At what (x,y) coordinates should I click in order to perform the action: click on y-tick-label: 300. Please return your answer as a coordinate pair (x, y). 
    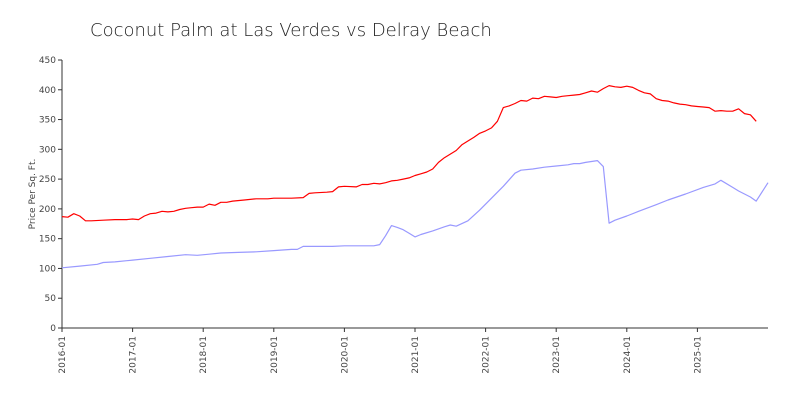
    Looking at the image, I should click on (47, 150).